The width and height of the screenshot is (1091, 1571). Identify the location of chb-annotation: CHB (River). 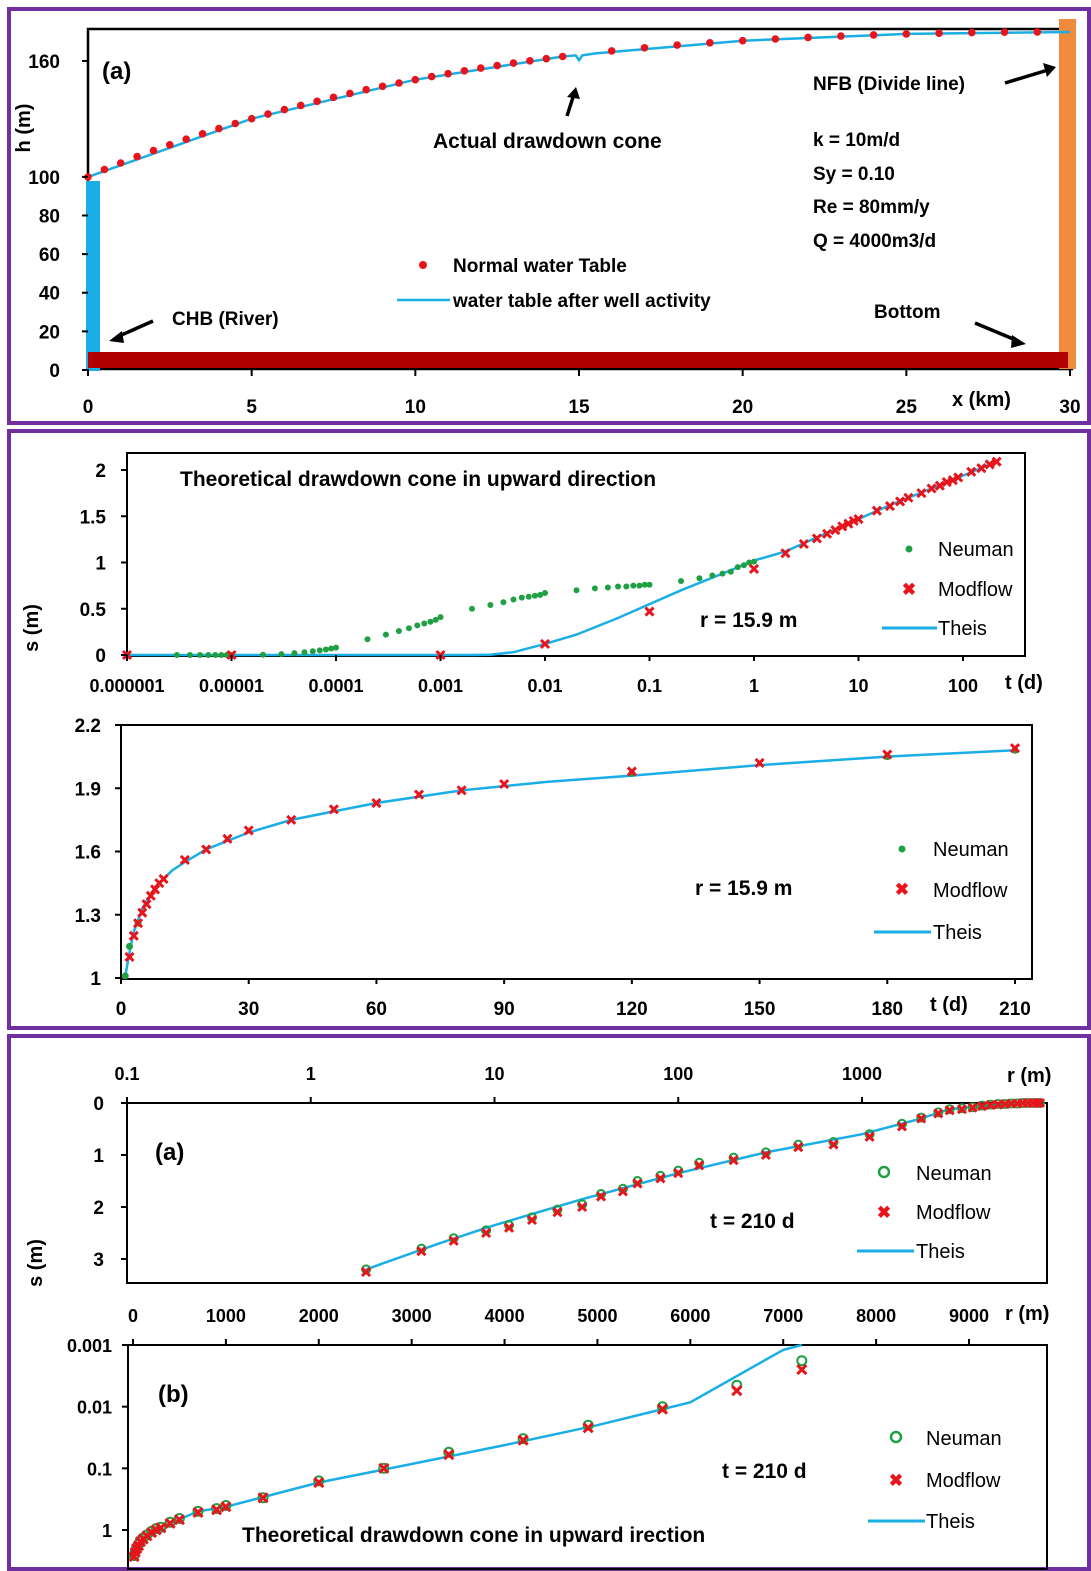
(225, 319).